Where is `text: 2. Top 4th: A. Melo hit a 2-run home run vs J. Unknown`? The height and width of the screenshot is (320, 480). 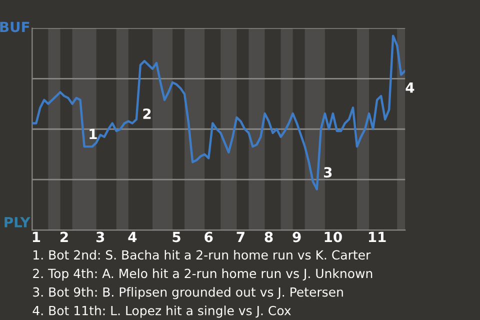
text: 2. Top 4th: A. Melo hit a 2-run home run vs J. Unknown is located at coordinates (202, 274).